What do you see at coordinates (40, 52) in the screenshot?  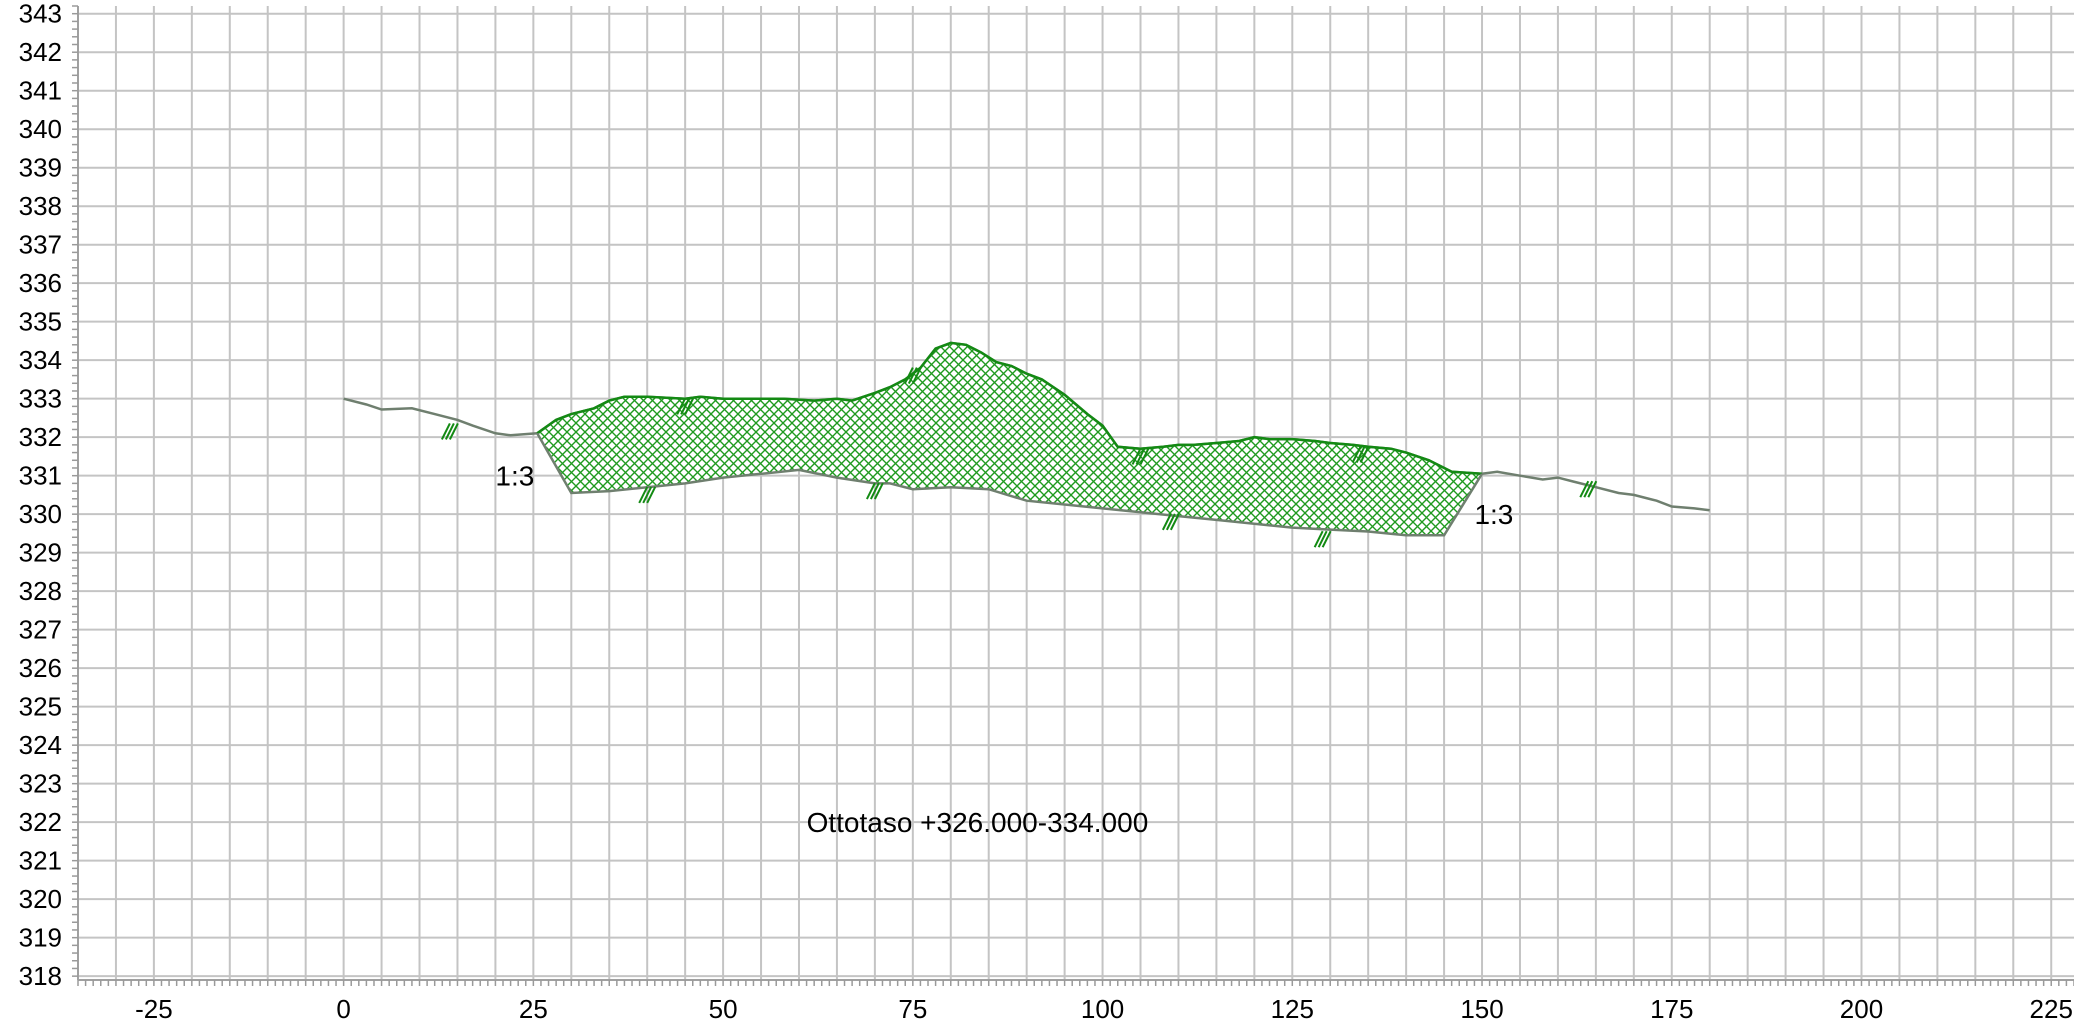 I see `y-tick-label: 342` at bounding box center [40, 52].